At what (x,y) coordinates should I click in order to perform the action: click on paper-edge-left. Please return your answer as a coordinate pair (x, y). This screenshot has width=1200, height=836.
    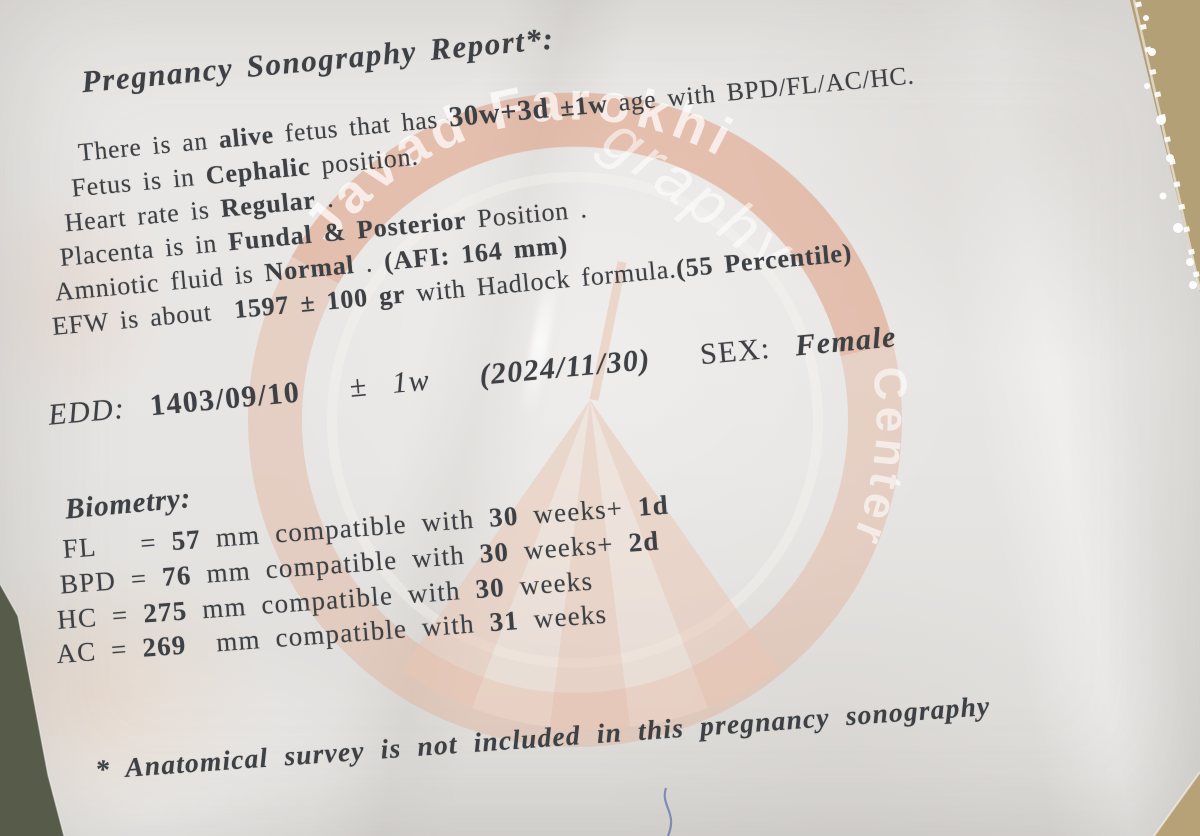
    Looking at the image, I should click on (32, 709).